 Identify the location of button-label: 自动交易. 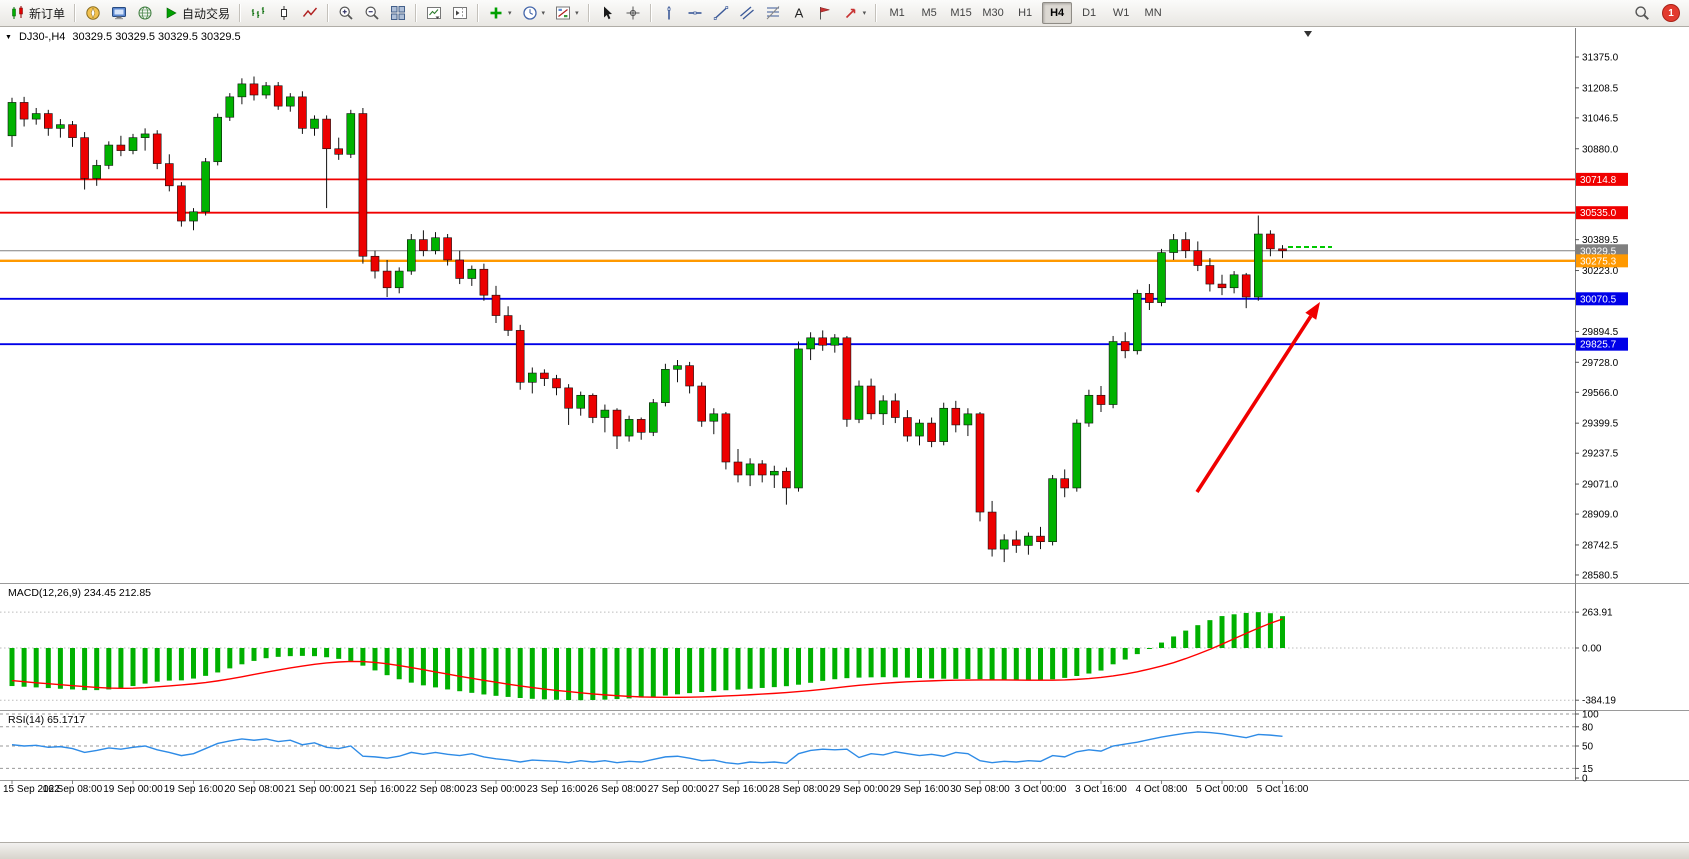
(206, 13).